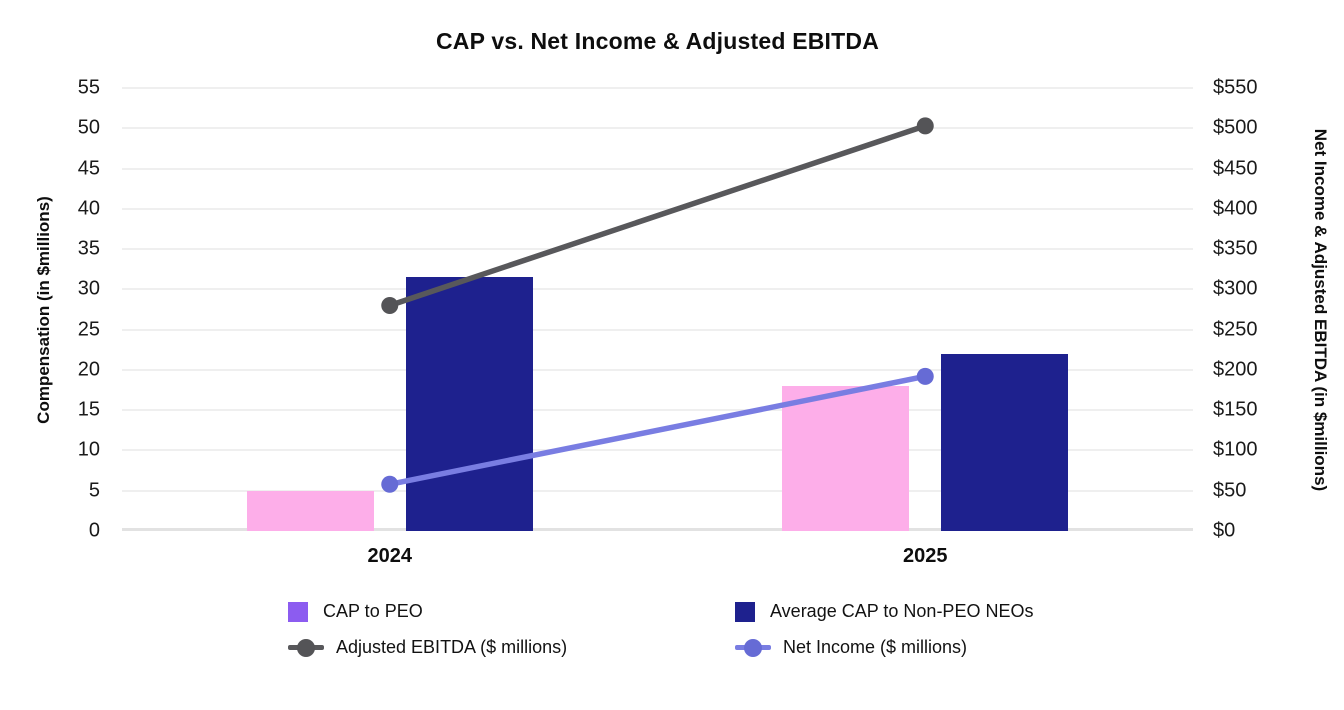  What do you see at coordinates (1235, 369) in the screenshot?
I see `right-axis-tick-label: $200` at bounding box center [1235, 369].